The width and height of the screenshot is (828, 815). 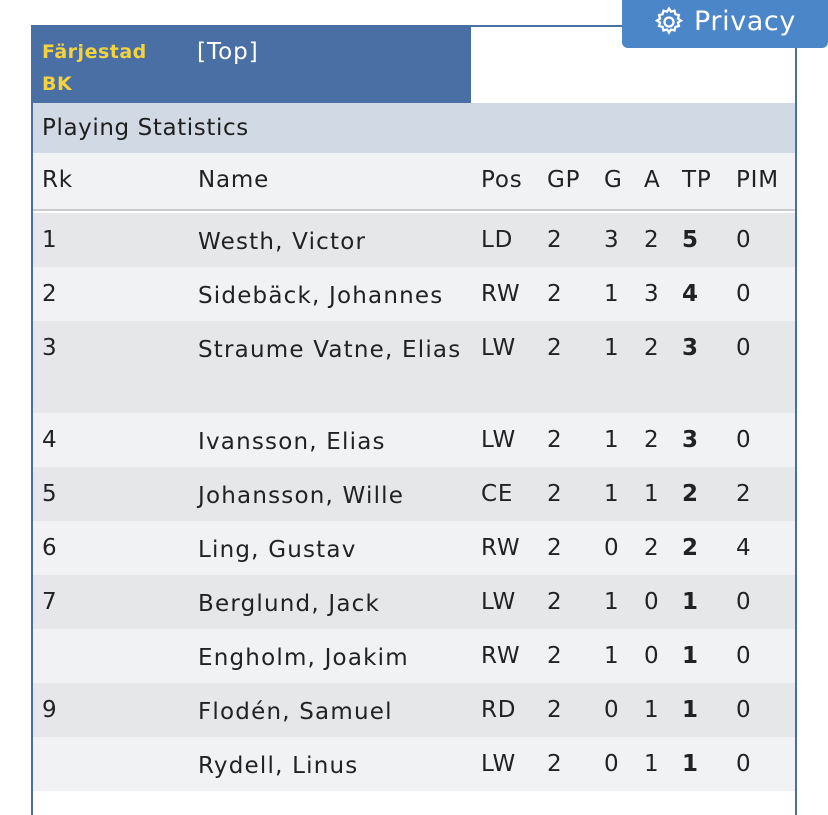 I want to click on column-header-pos: Pos, so click(x=502, y=180).